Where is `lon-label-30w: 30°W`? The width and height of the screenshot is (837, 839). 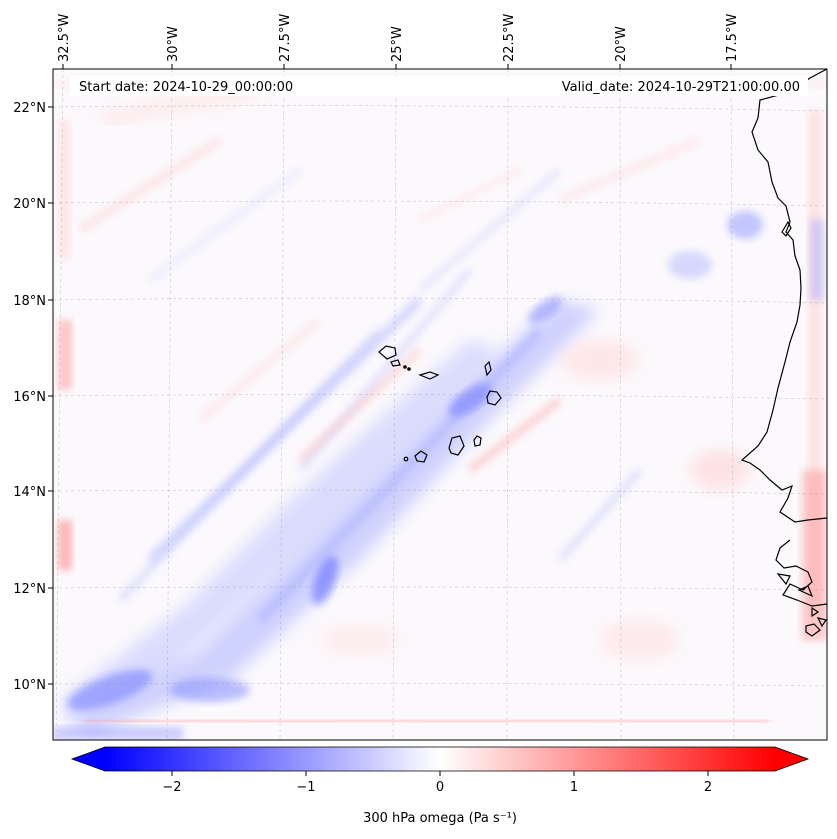
lon-label-30w: 30°W is located at coordinates (173, 44).